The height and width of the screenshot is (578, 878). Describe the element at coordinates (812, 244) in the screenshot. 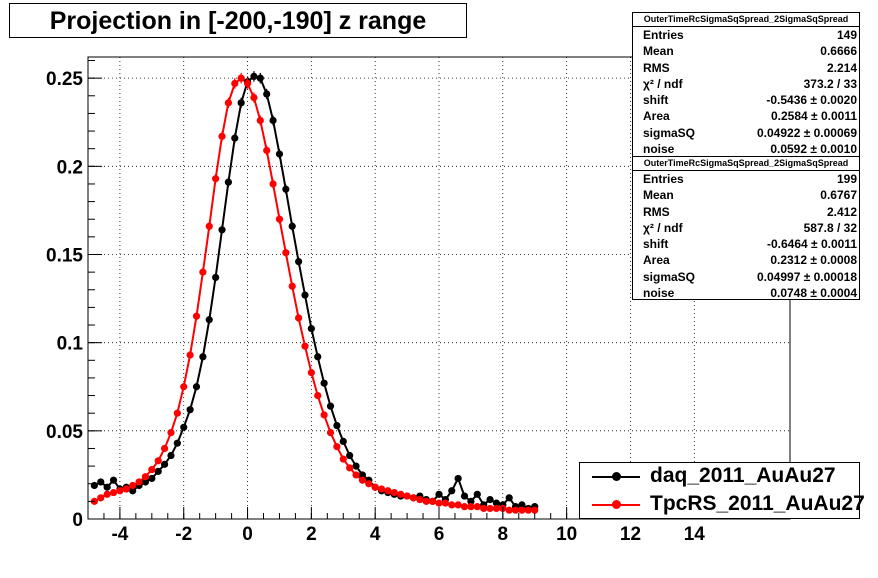

I see `stats-value: -0.6464 ± 0.0011` at that location.